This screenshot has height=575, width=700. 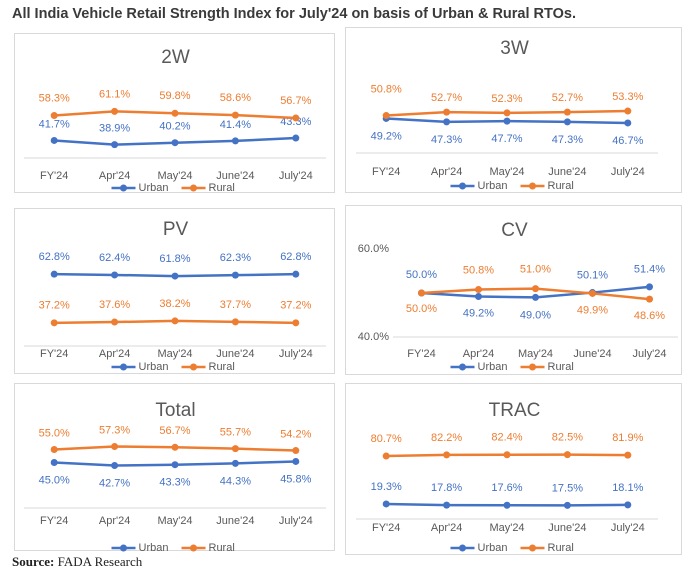 I want to click on data-label-rural: 54.2%, so click(x=295, y=434).